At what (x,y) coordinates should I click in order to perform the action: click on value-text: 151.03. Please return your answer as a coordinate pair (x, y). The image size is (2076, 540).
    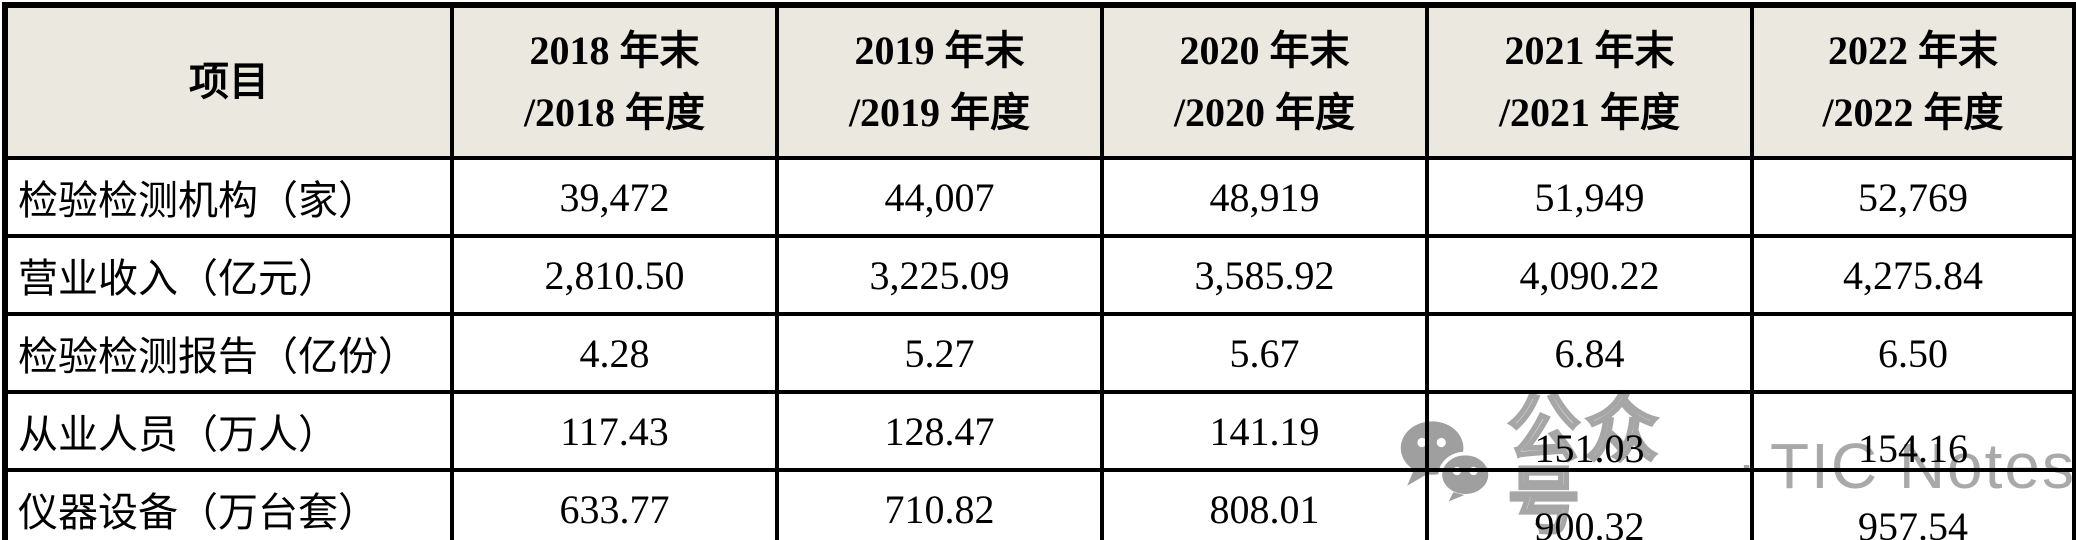
    Looking at the image, I should click on (1589, 448).